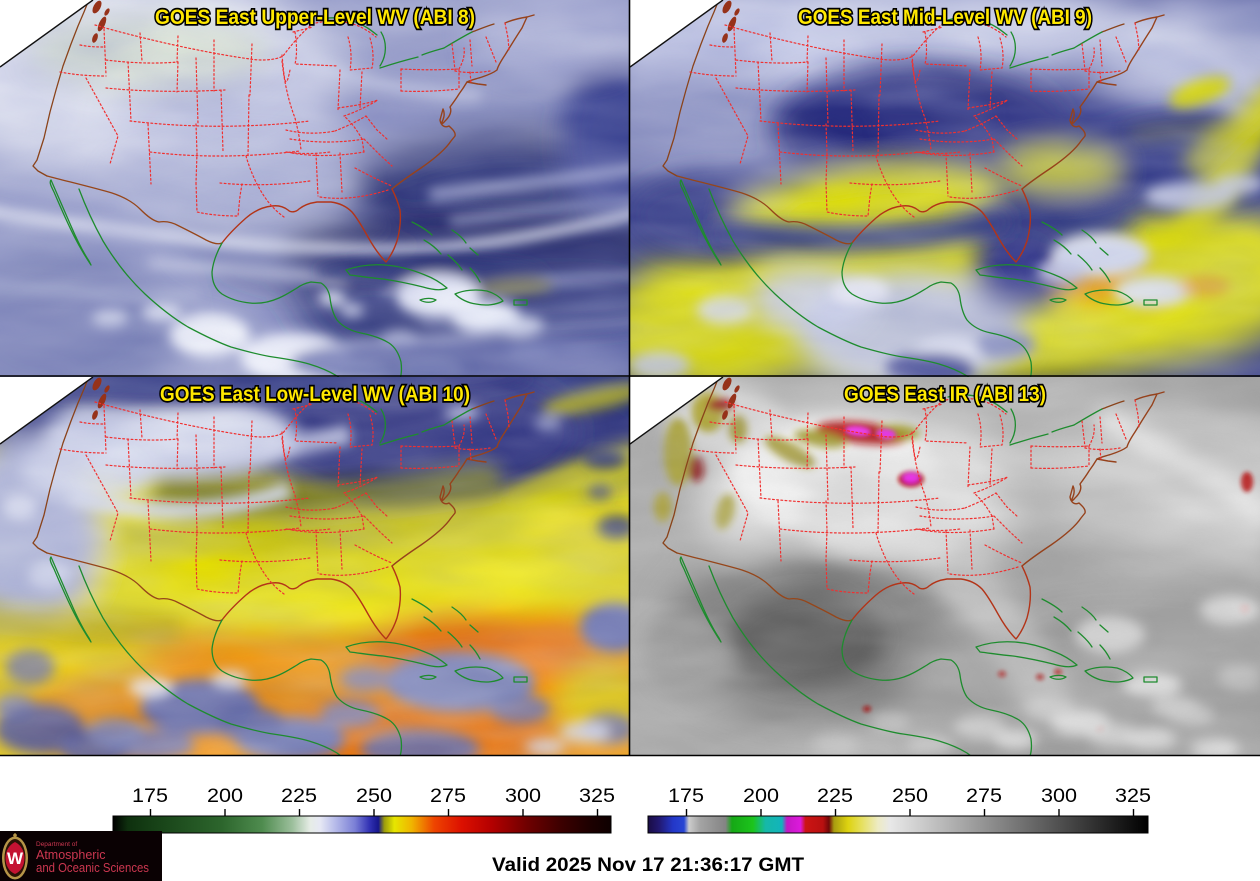 The image size is (1260, 881). Describe the element at coordinates (70, 855) in the screenshot. I see `svg-text: Atmospheric` at that location.